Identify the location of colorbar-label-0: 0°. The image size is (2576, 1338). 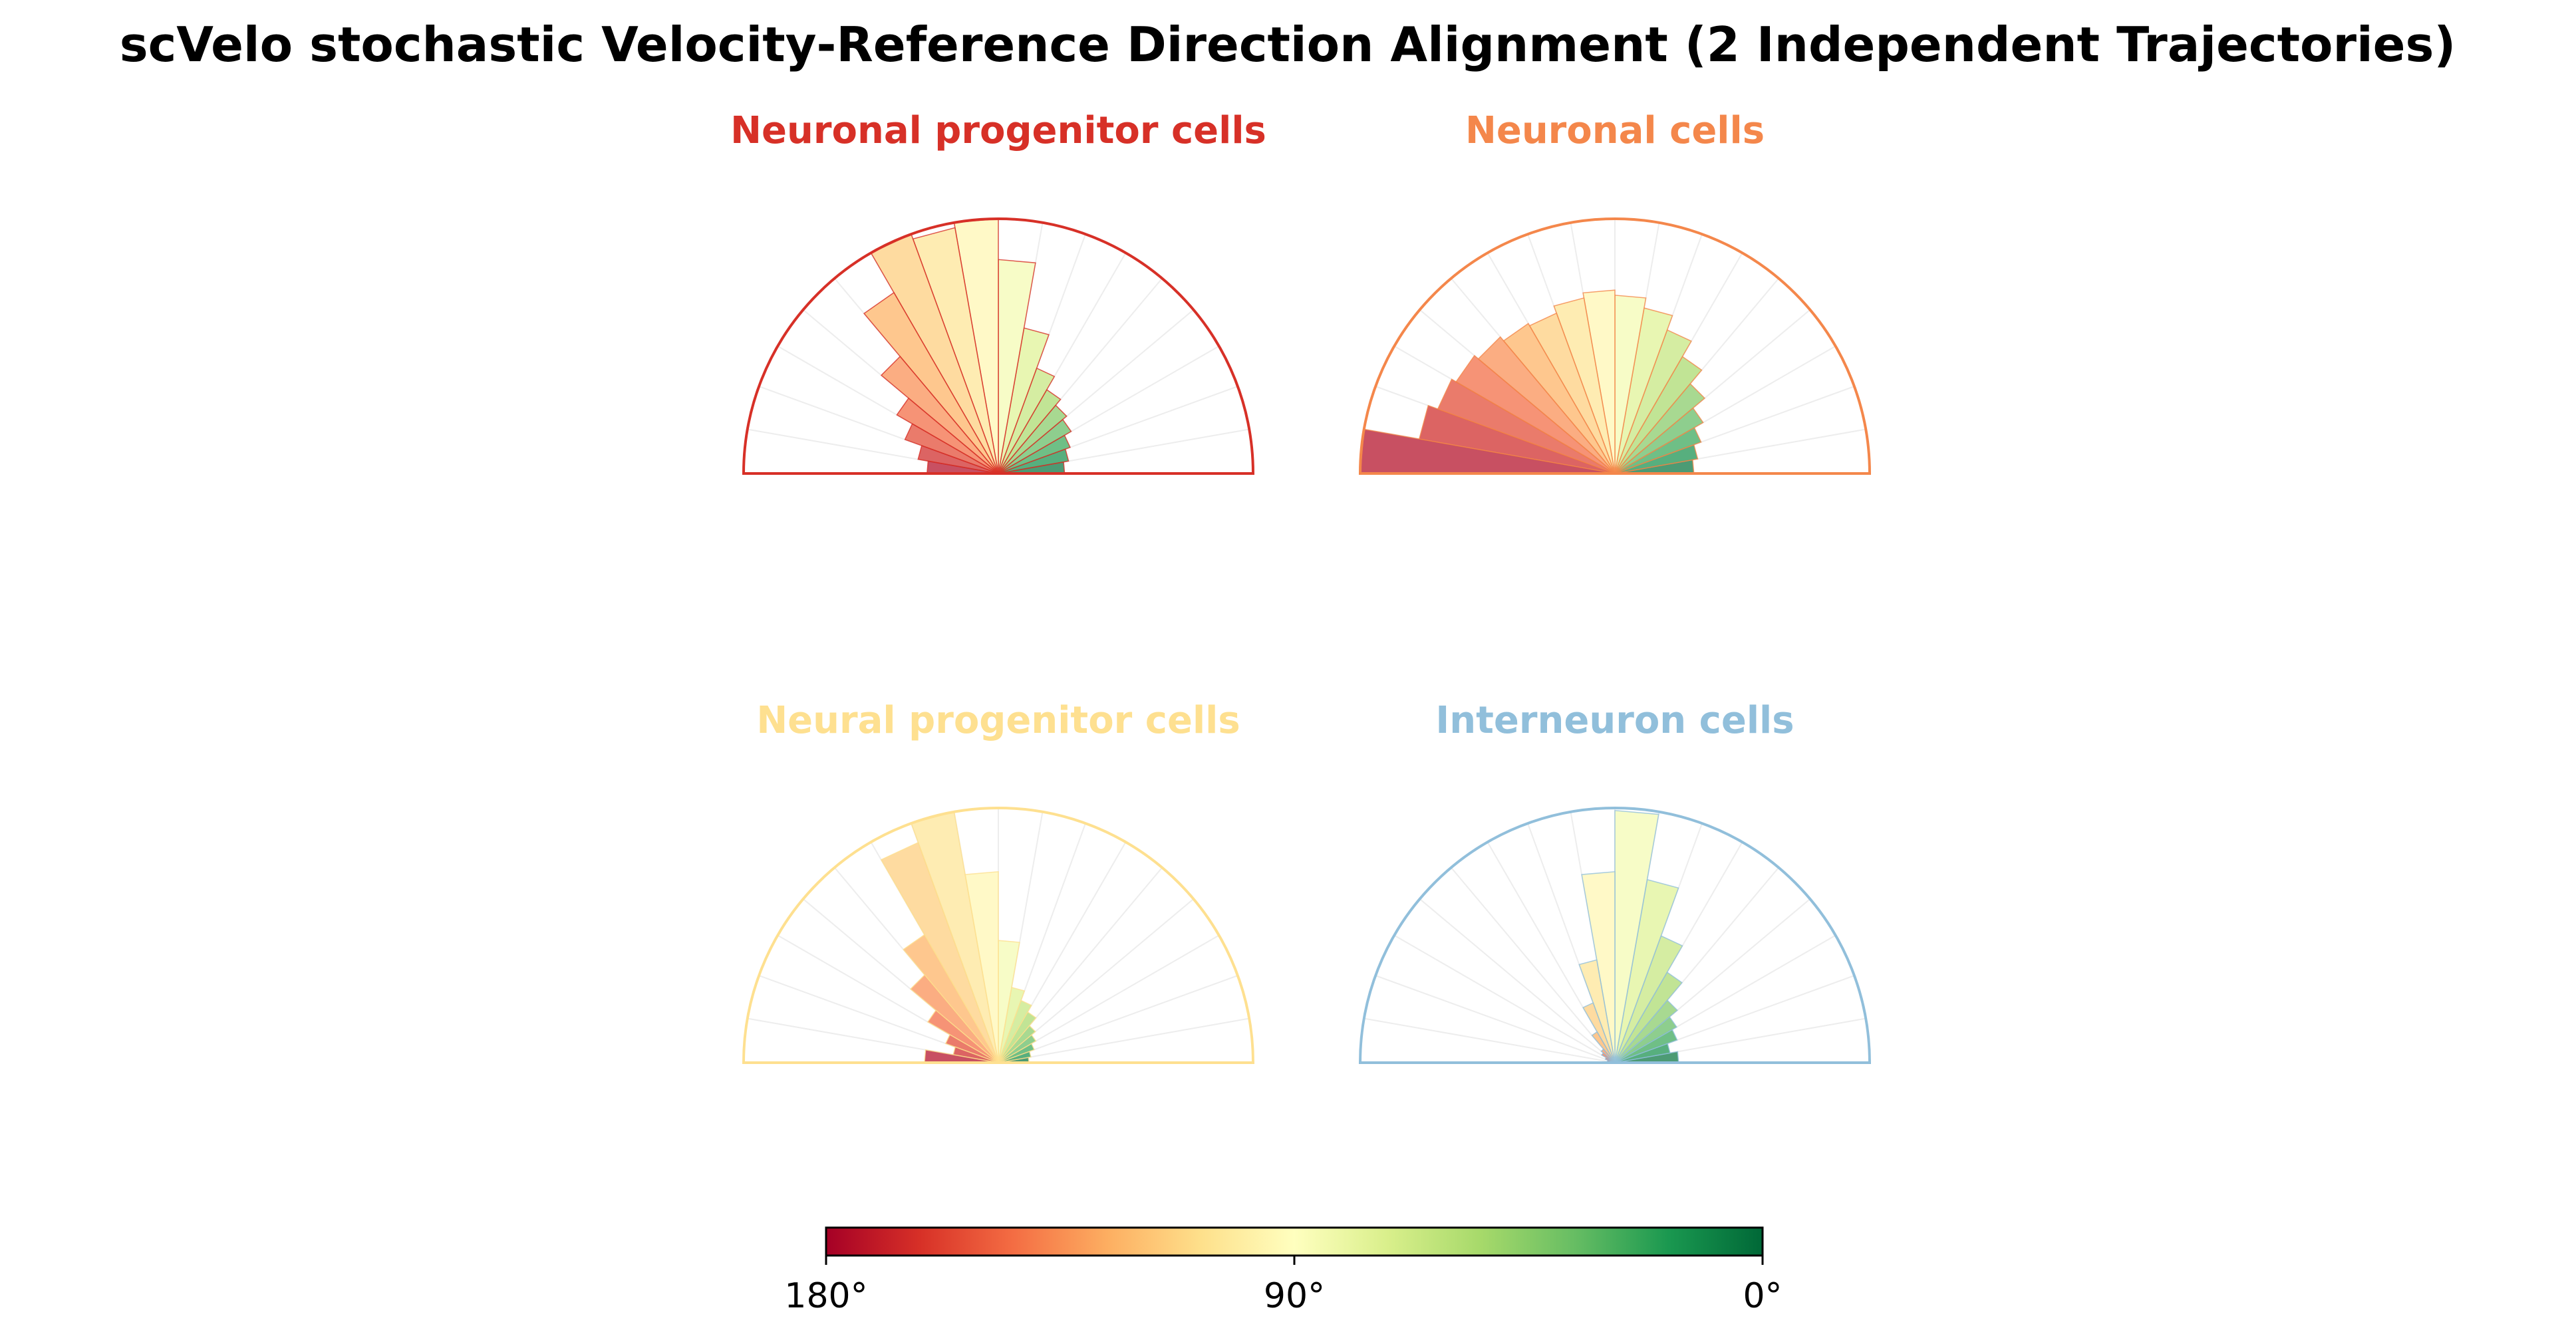
(1763, 1296).